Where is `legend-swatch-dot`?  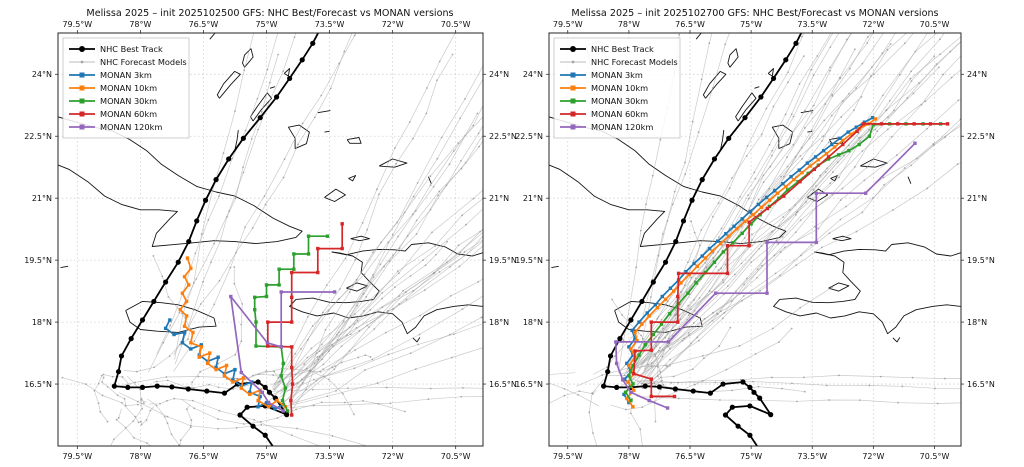
legend-swatch-dot is located at coordinates (82, 62).